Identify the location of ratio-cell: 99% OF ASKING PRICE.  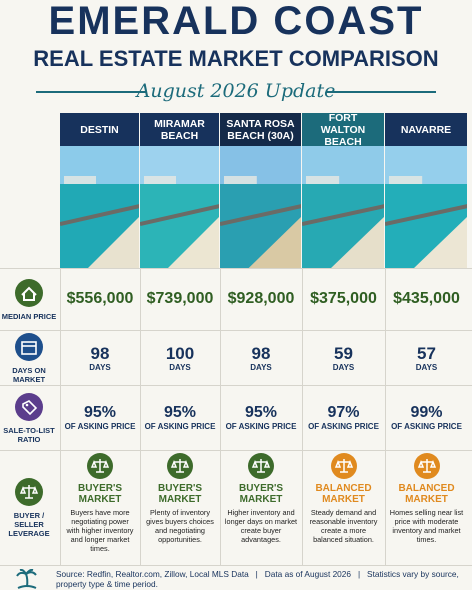
(426, 417).